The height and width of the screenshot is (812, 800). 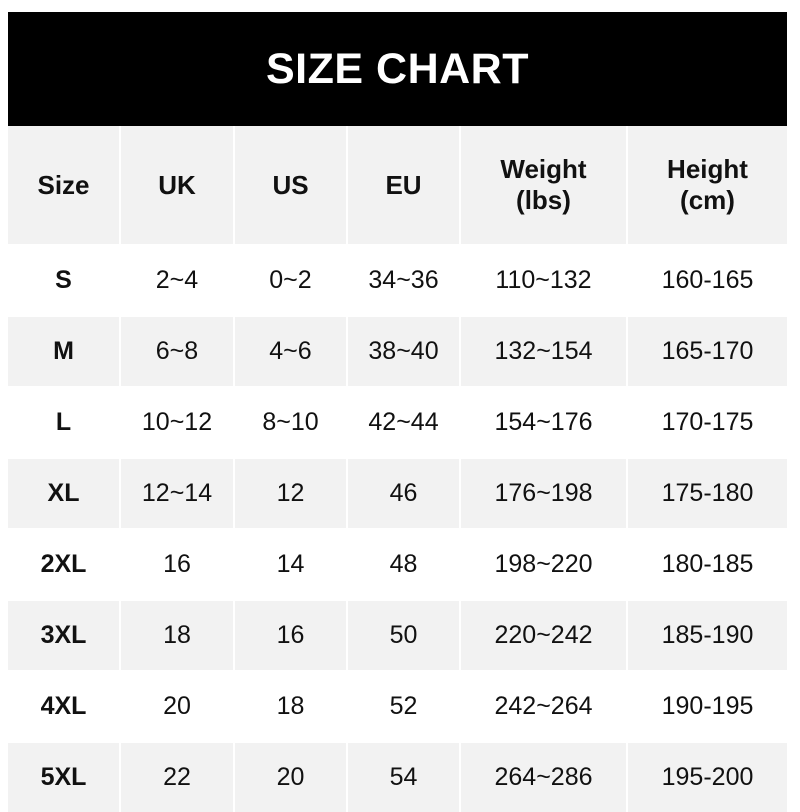 I want to click on cell-us: 12, so click(x=291, y=494).